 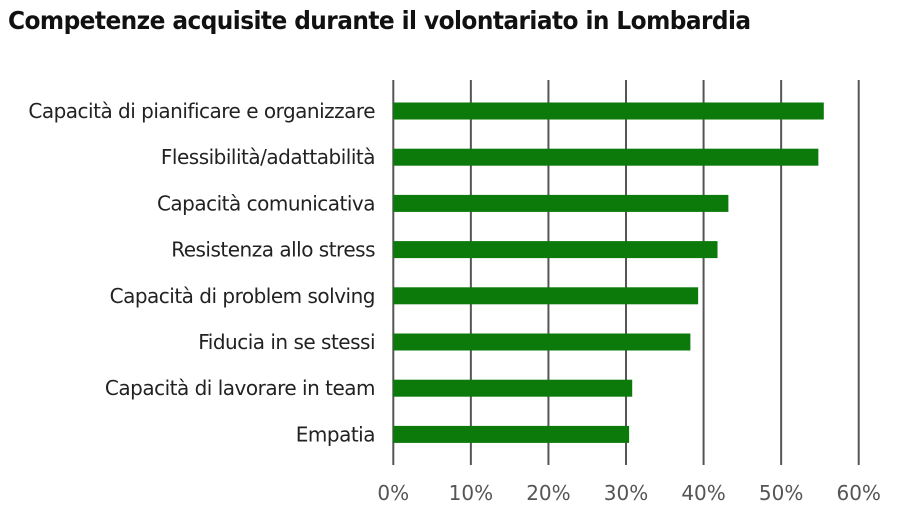 I want to click on category-label: Flessibilità/adattabilità, so click(x=268, y=157).